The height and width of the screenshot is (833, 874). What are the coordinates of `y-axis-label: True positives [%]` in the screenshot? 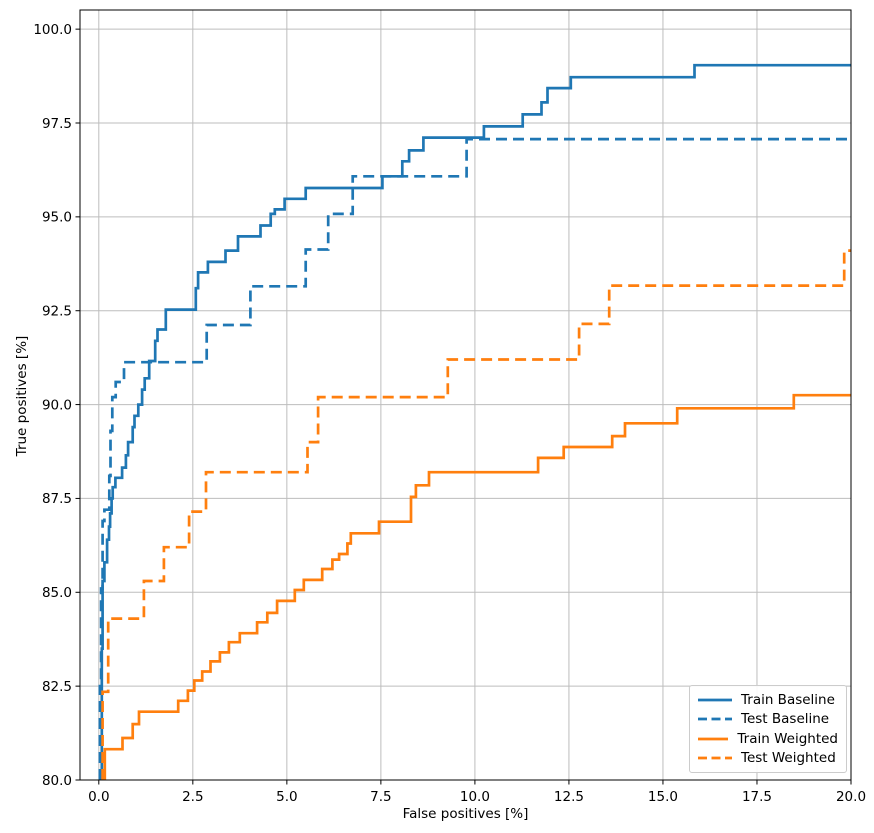 It's located at (22, 396).